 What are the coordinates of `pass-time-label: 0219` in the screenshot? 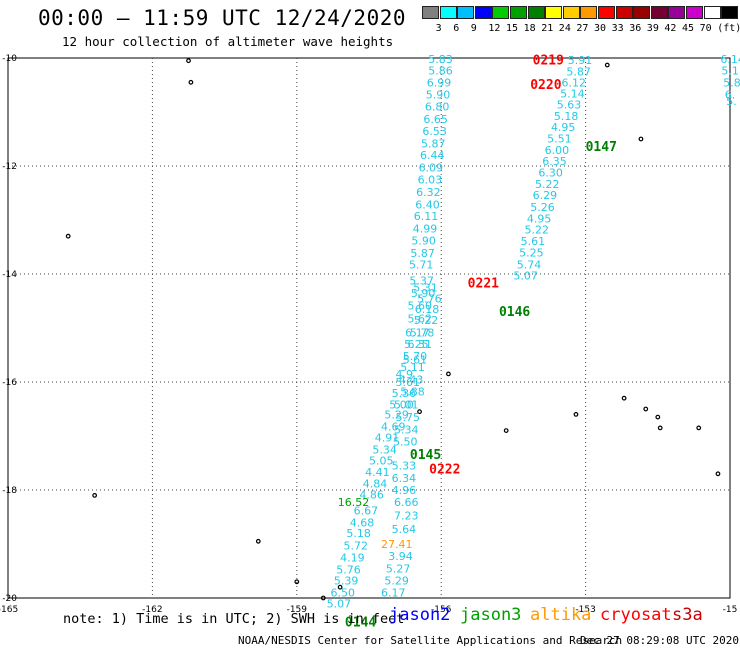 It's located at (548, 61).